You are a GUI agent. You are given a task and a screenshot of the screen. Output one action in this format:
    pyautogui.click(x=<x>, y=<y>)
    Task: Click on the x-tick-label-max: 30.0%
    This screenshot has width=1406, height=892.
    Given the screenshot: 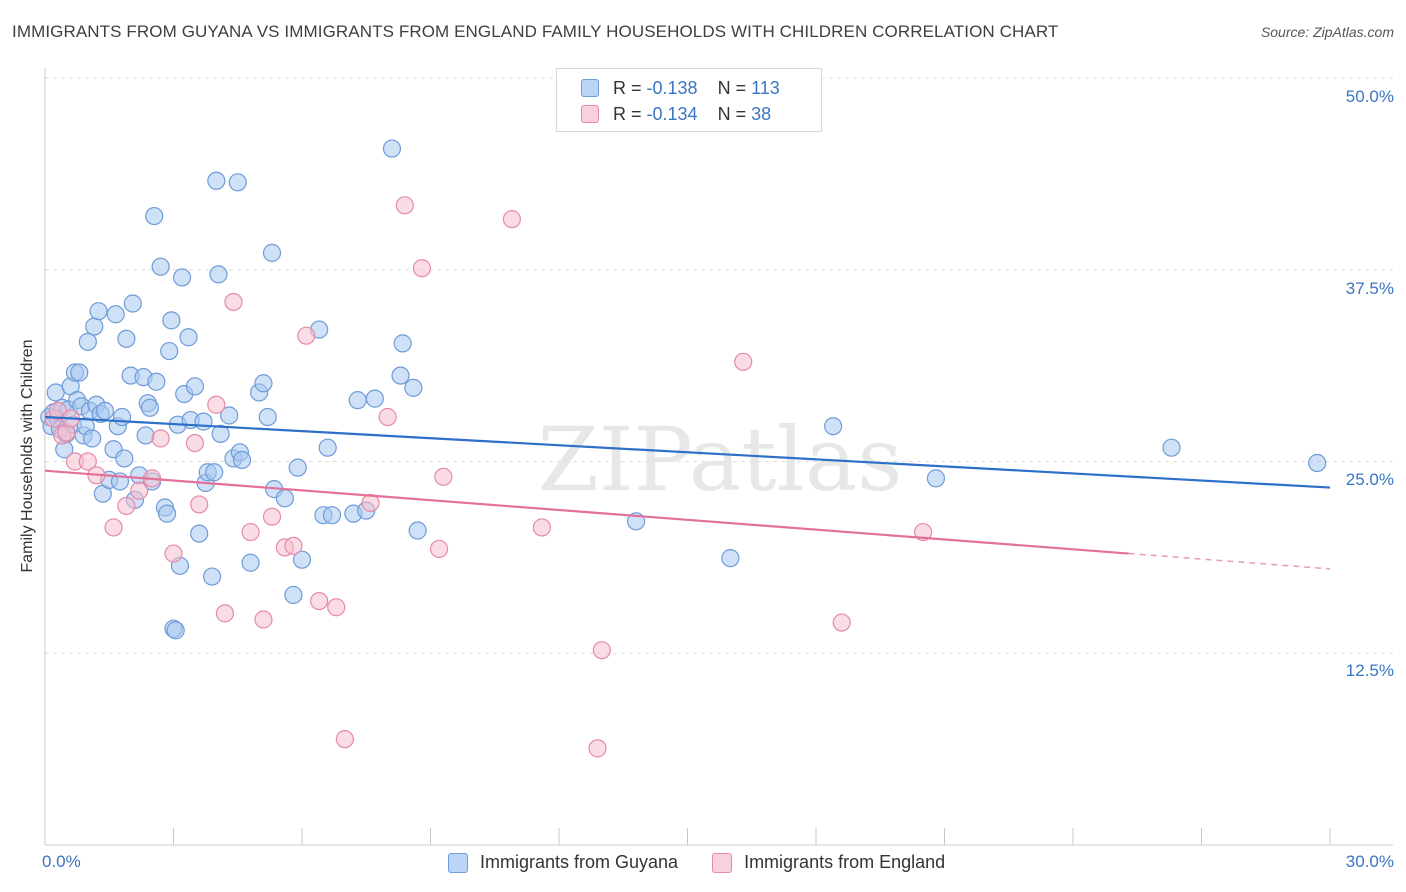 What is the action you would take?
    pyautogui.click(x=1369, y=861)
    